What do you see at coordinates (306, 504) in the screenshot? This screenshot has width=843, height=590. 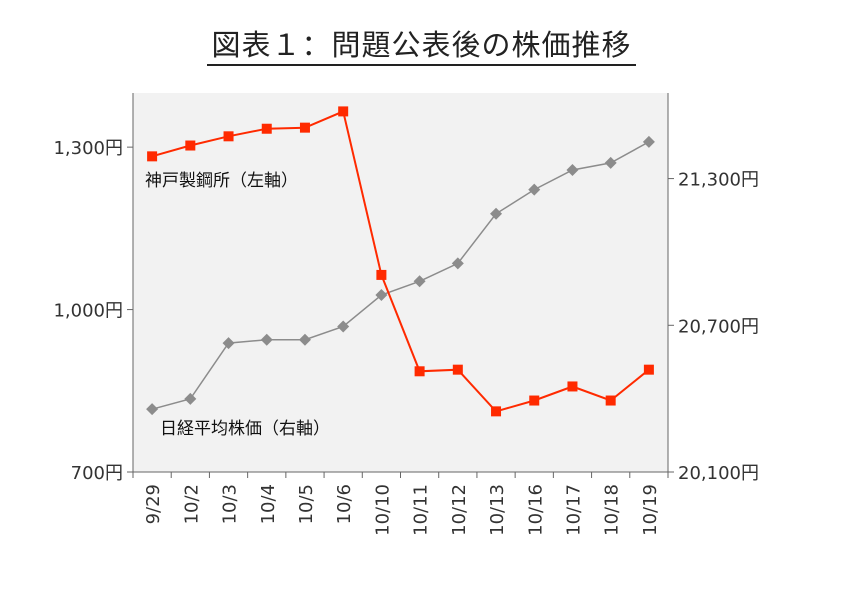 I see `x-tick-label: 10/5` at bounding box center [306, 504].